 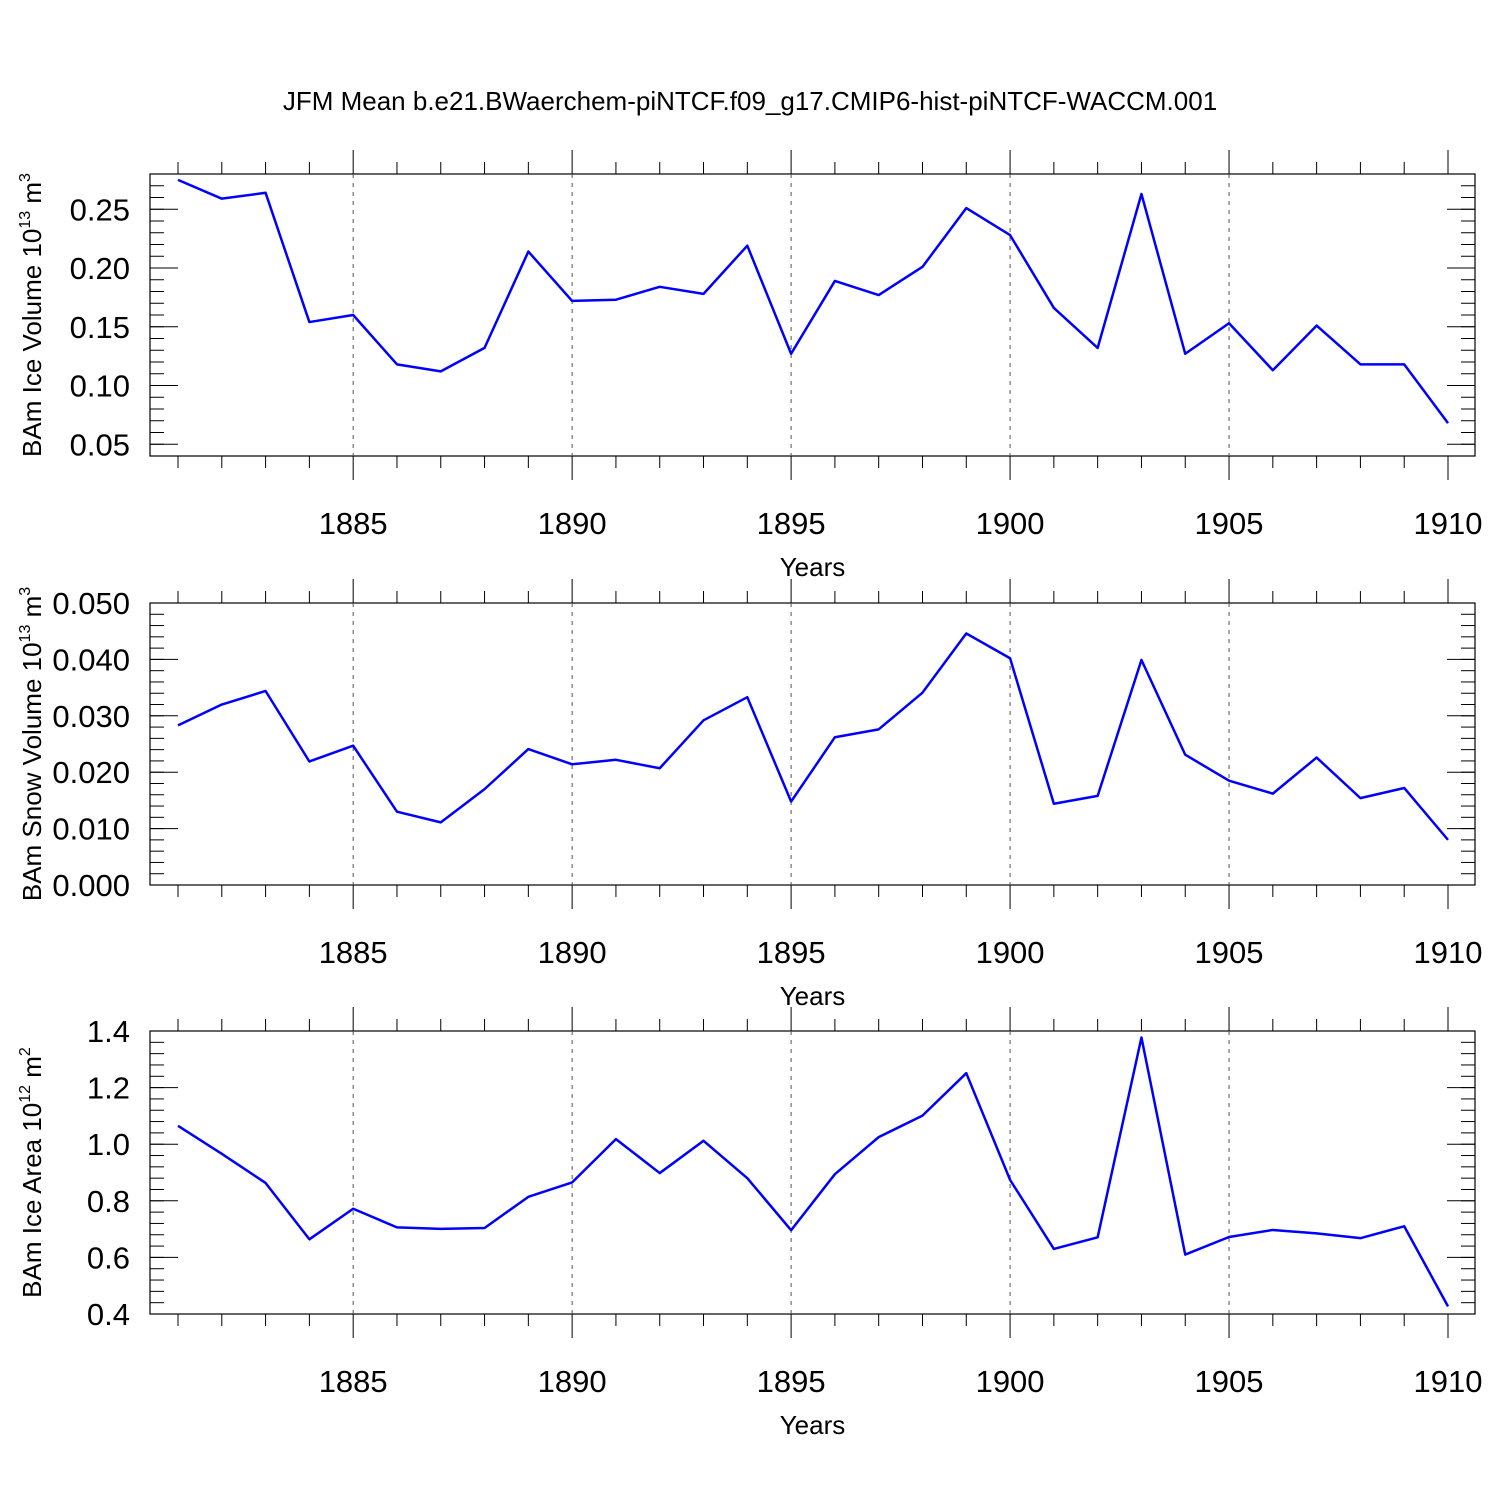 I want to click on y-tick-label: 0.4, so click(x=108, y=1314).